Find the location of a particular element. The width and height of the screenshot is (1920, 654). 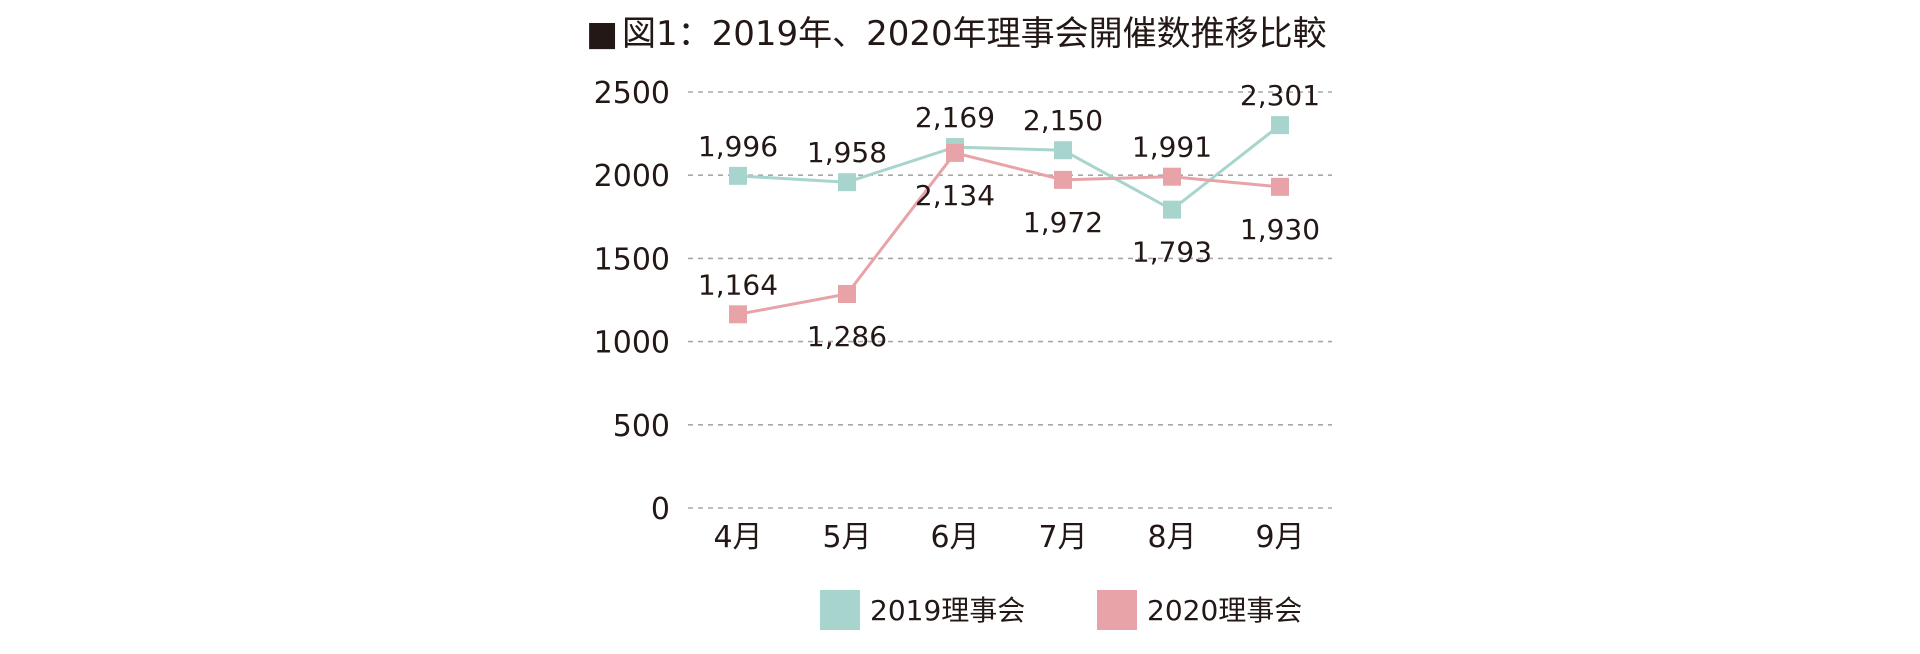

data-point-2019-5-month is located at coordinates (847, 182).